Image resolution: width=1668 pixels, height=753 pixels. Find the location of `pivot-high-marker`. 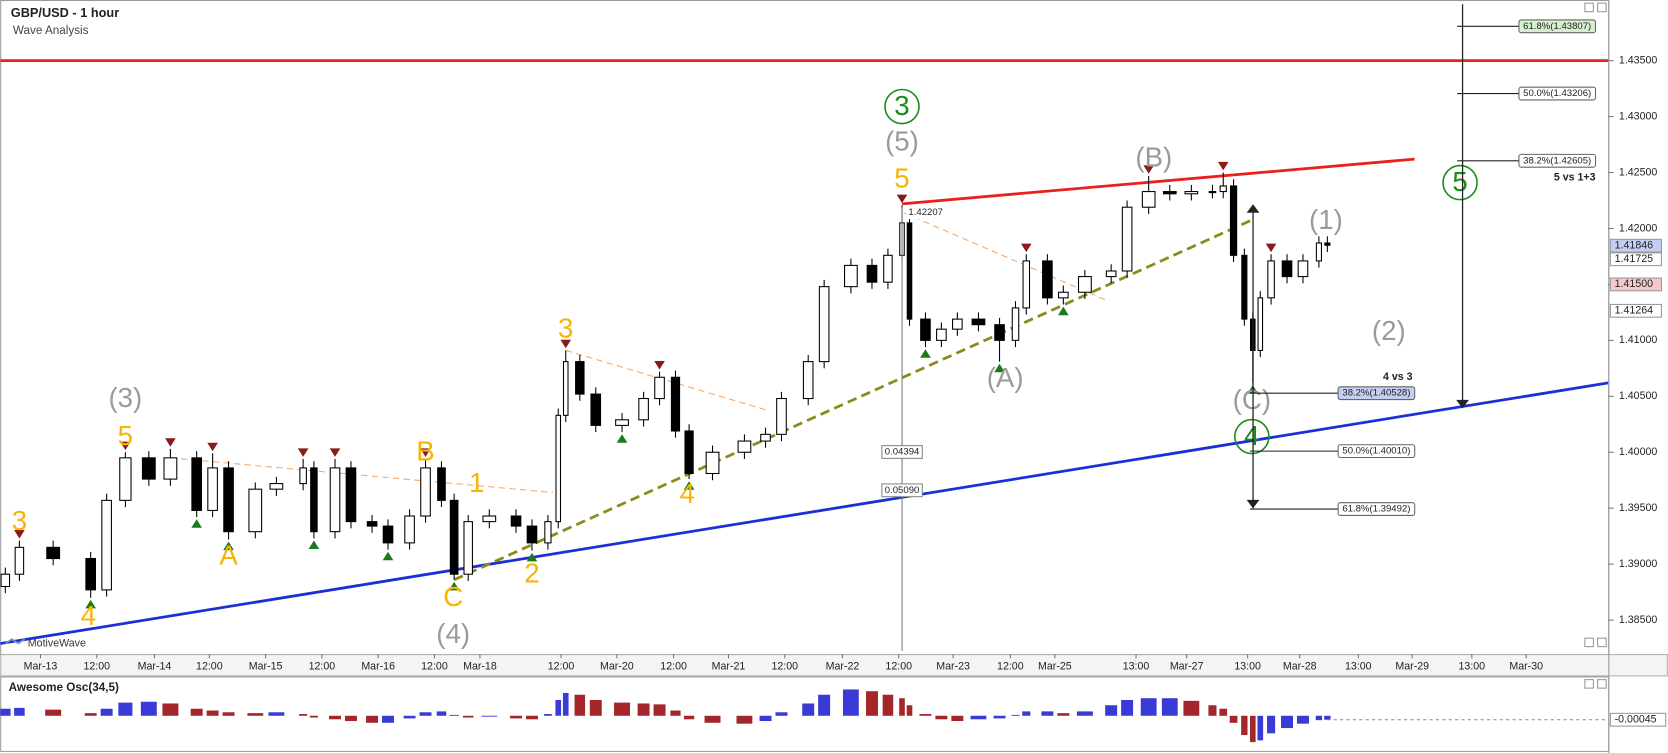

pivot-high-marker is located at coordinates (212, 447).